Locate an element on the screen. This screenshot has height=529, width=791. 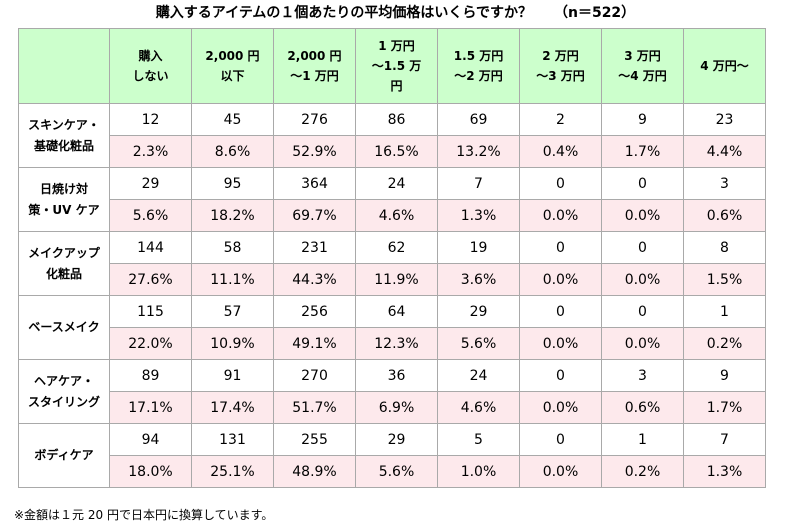
label-line: メイクアップ is located at coordinates (64, 252).